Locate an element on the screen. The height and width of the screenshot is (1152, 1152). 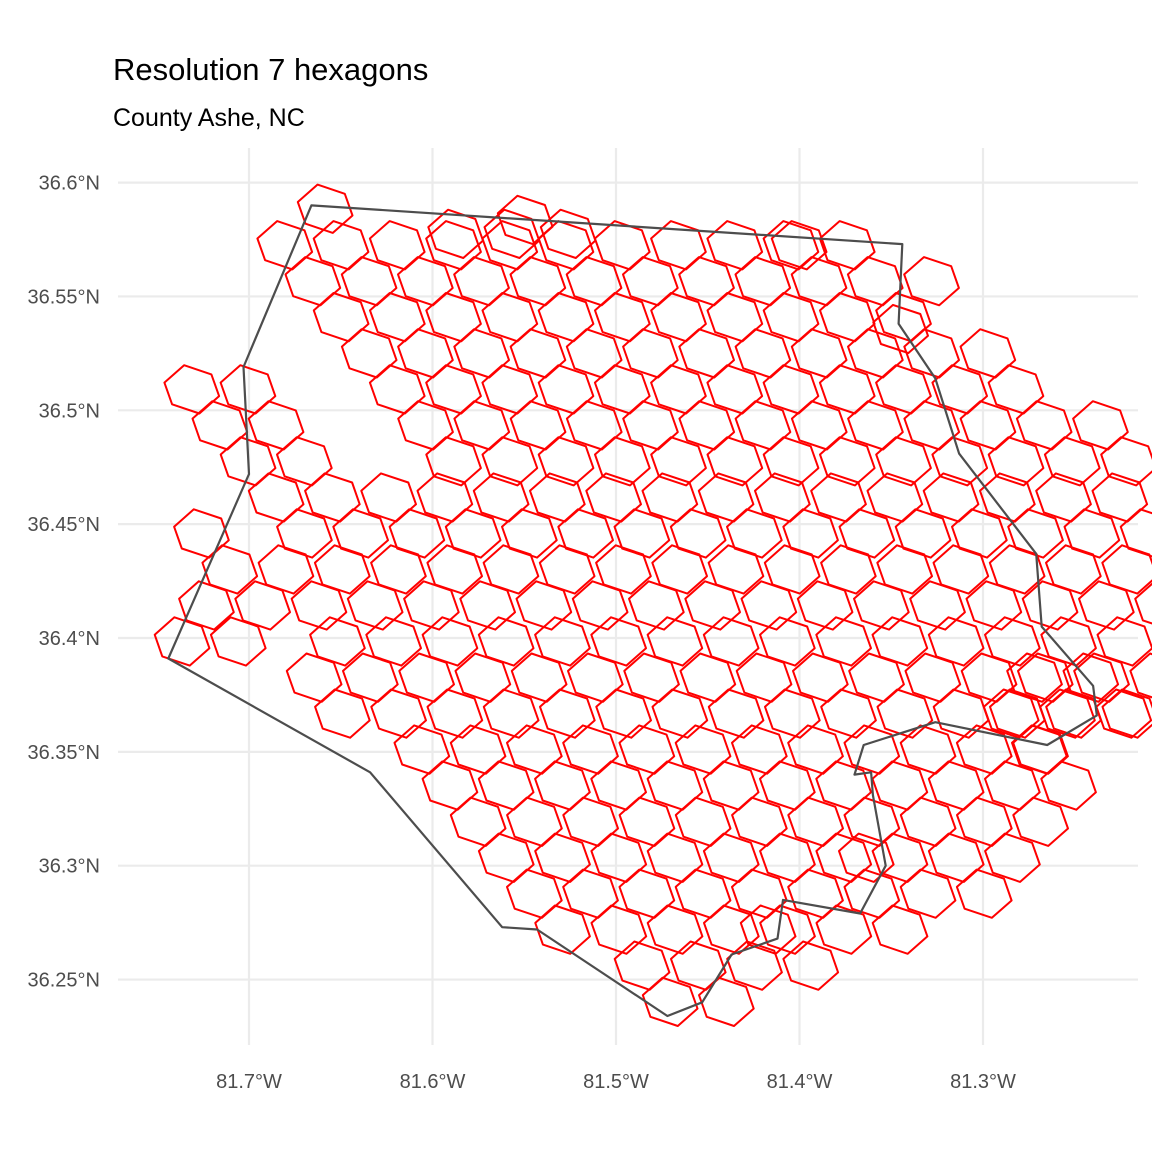
map-title: Resolution 7 hexagons is located at coordinates (271, 69).